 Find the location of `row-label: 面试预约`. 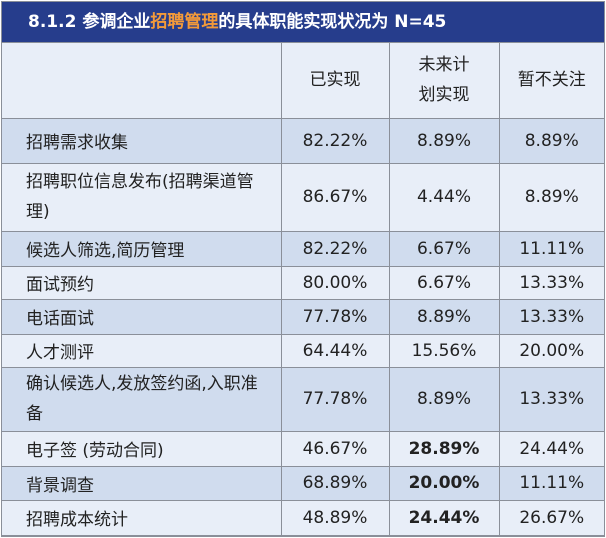

row-label: 面试预约 is located at coordinates (142, 282).